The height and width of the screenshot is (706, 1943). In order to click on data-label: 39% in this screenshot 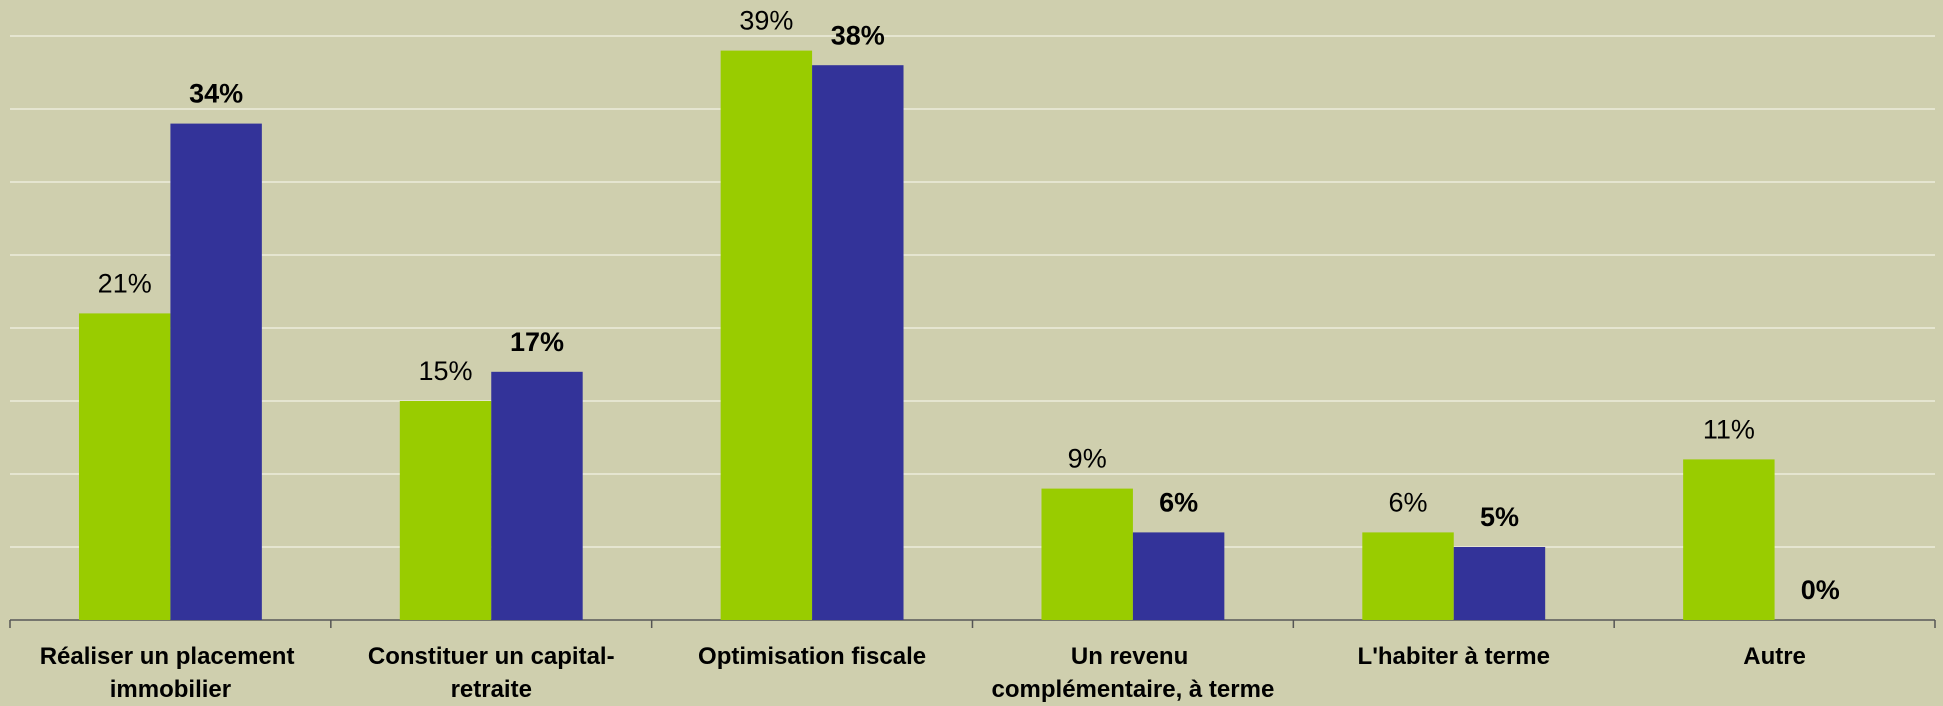, I will do `click(766, 21)`.